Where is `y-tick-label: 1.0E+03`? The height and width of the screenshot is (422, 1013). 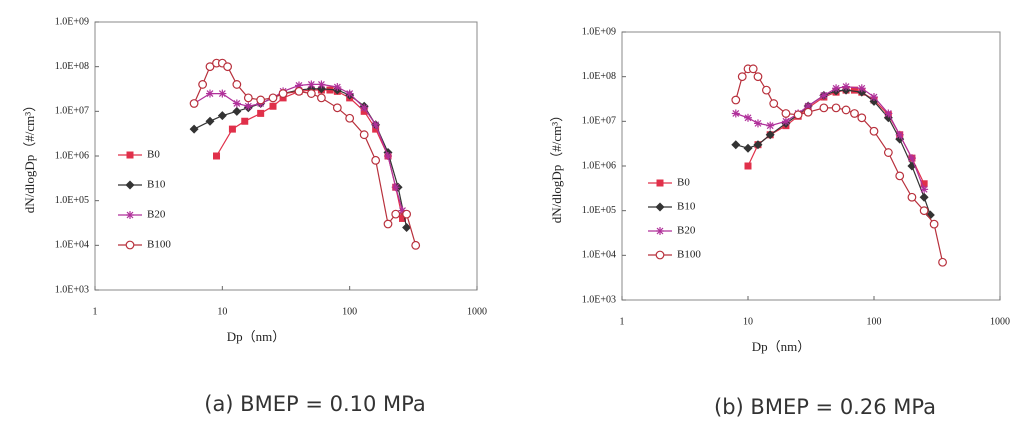
y-tick-label: 1.0E+03 is located at coordinates (599, 299).